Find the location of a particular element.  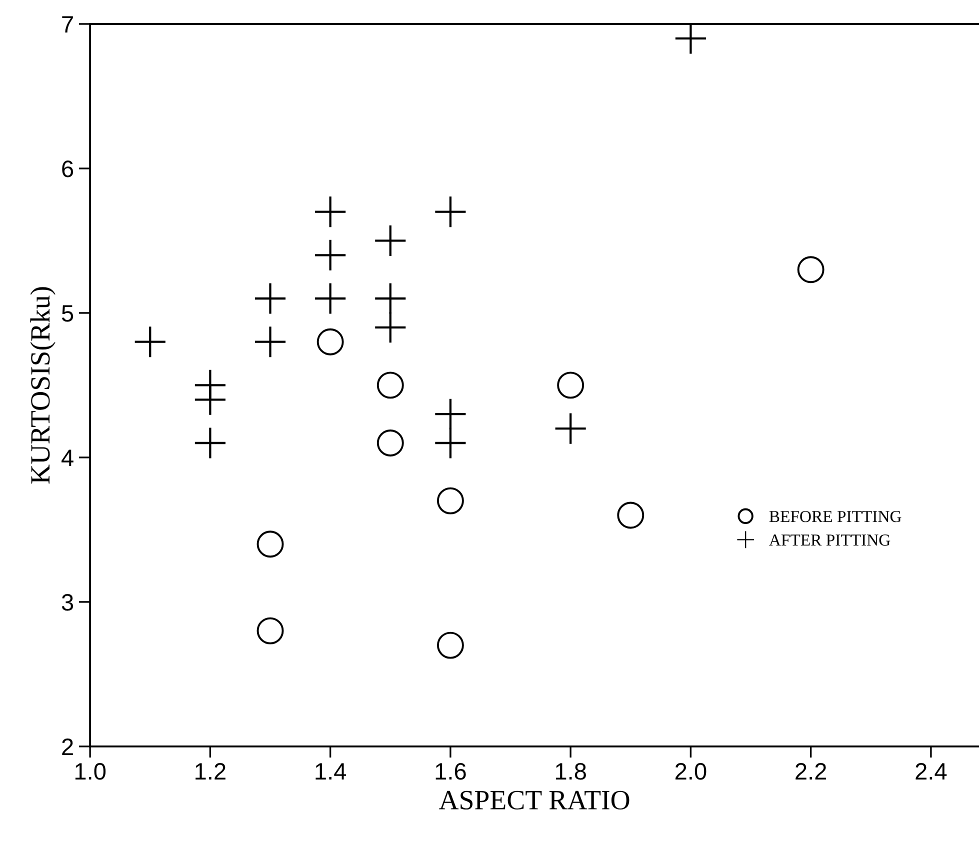

y-tick-label: 3 is located at coordinates (68, 602).